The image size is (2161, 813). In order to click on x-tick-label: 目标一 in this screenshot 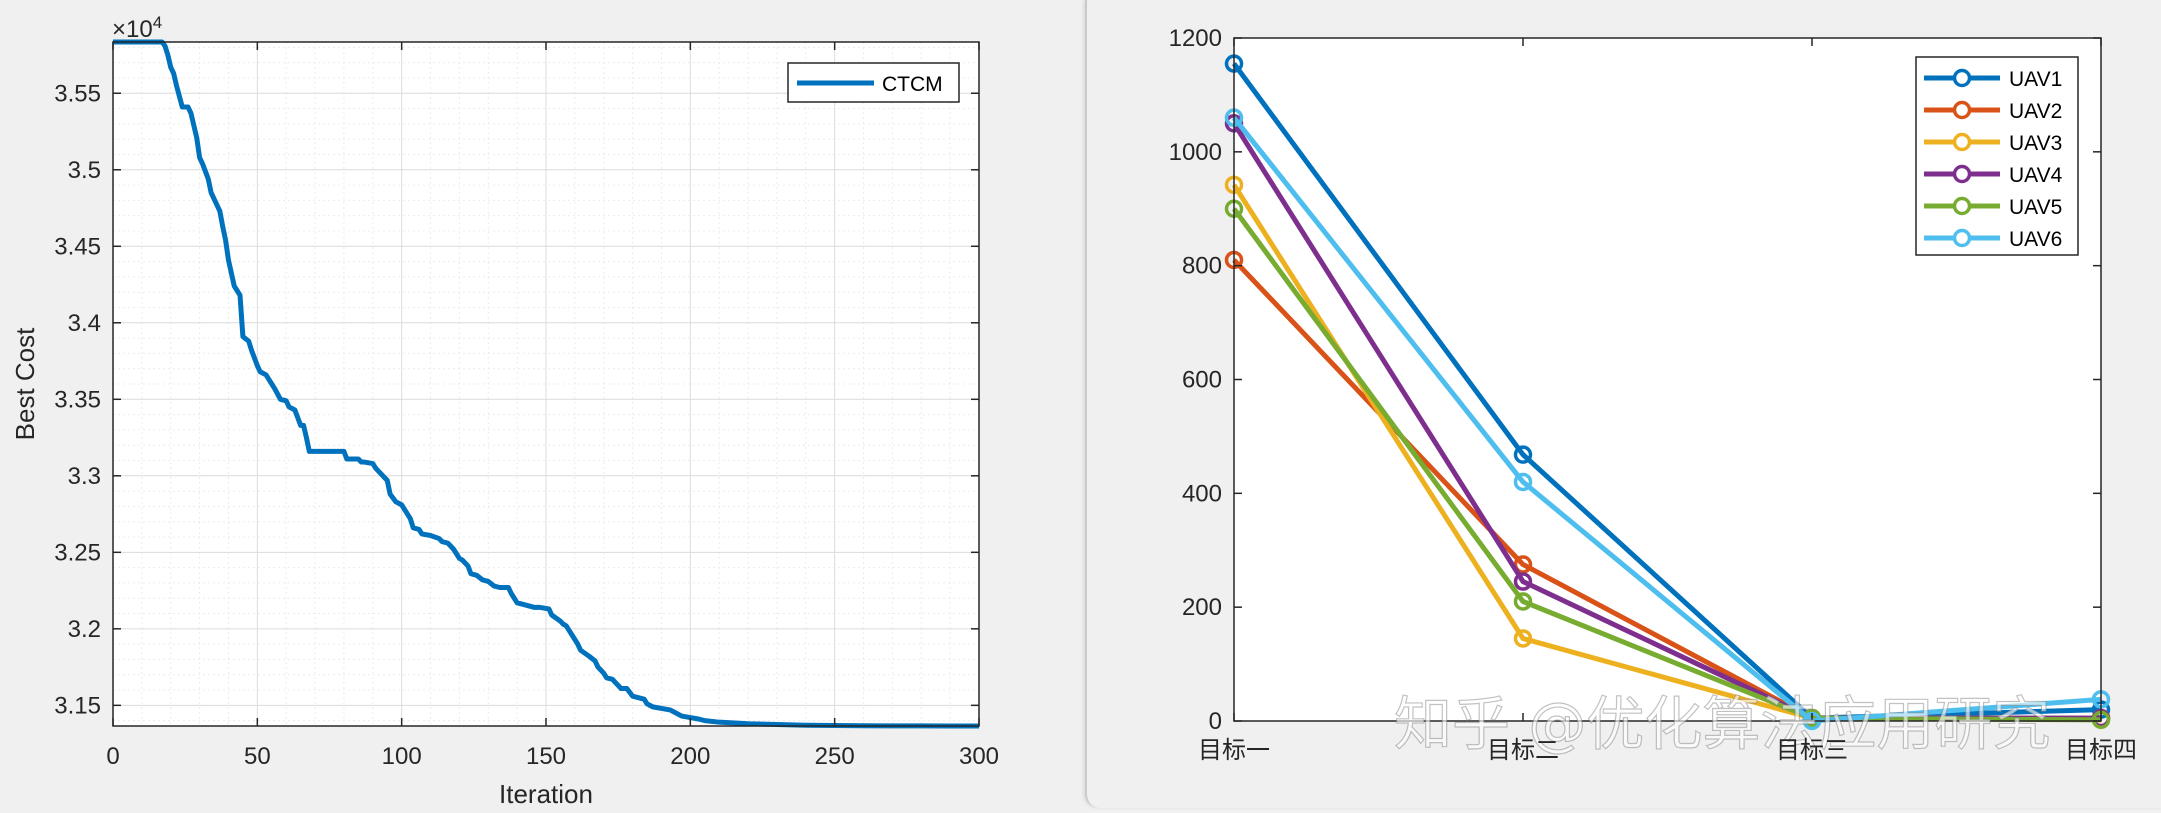, I will do `click(1234, 750)`.